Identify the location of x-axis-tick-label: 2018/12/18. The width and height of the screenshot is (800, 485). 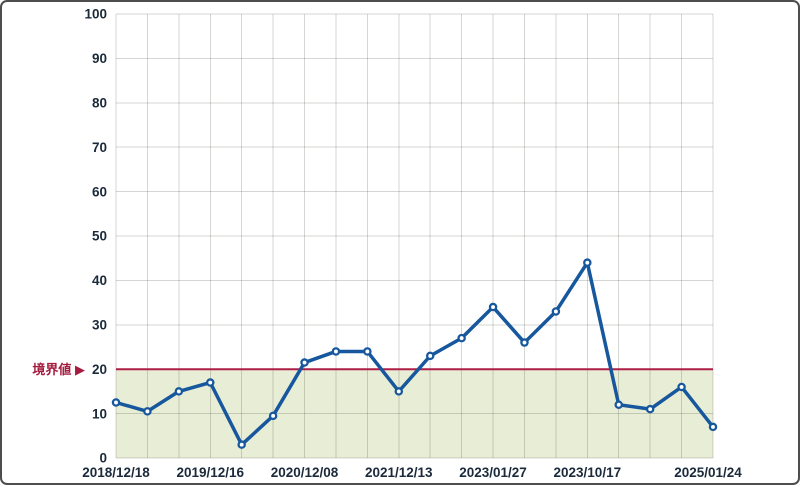
(116, 472).